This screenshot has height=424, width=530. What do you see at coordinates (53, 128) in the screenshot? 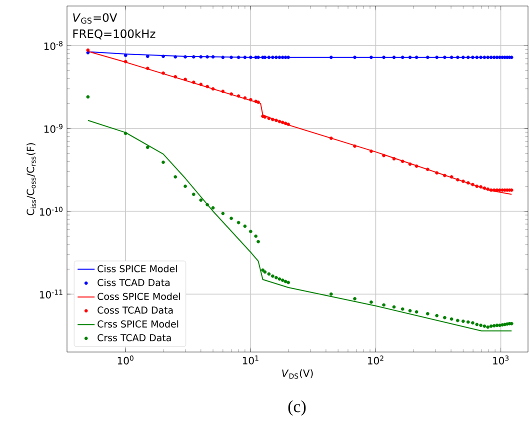
I see `y-tick-label: 10$^{-9}$` at bounding box center [53, 128].